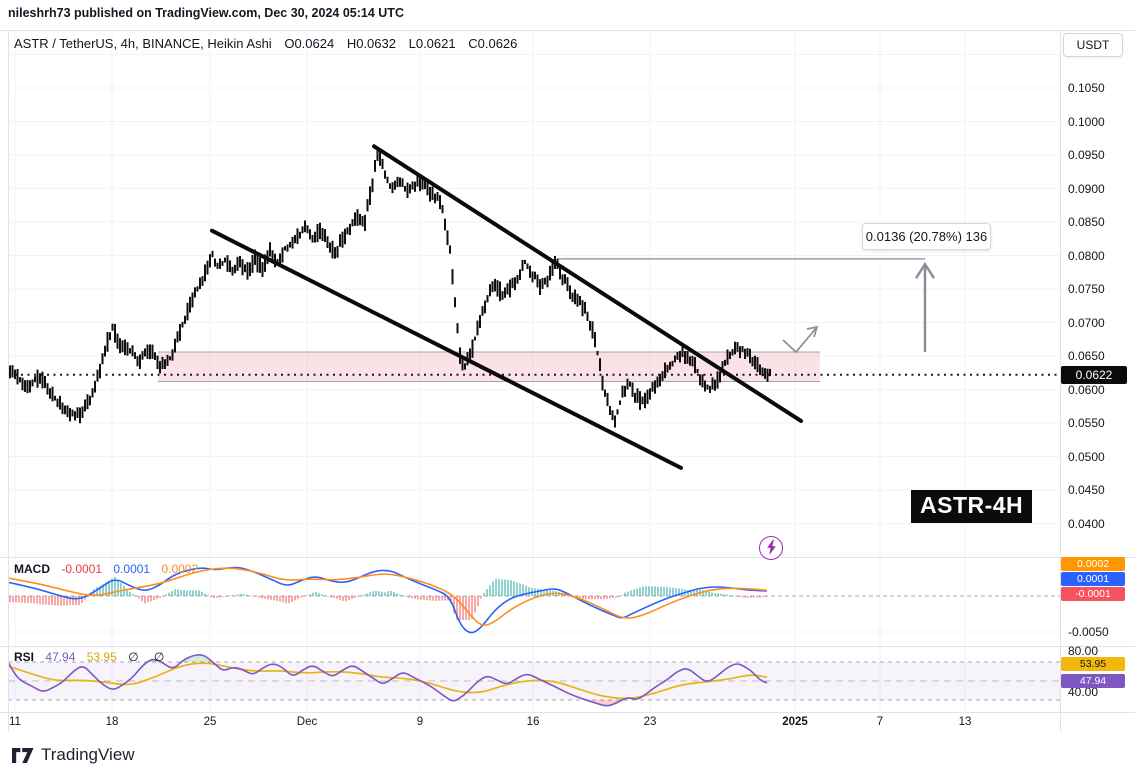 Image resolution: width=1135 pixels, height=777 pixels. I want to click on price-tick: 0.0750, so click(1086, 289).